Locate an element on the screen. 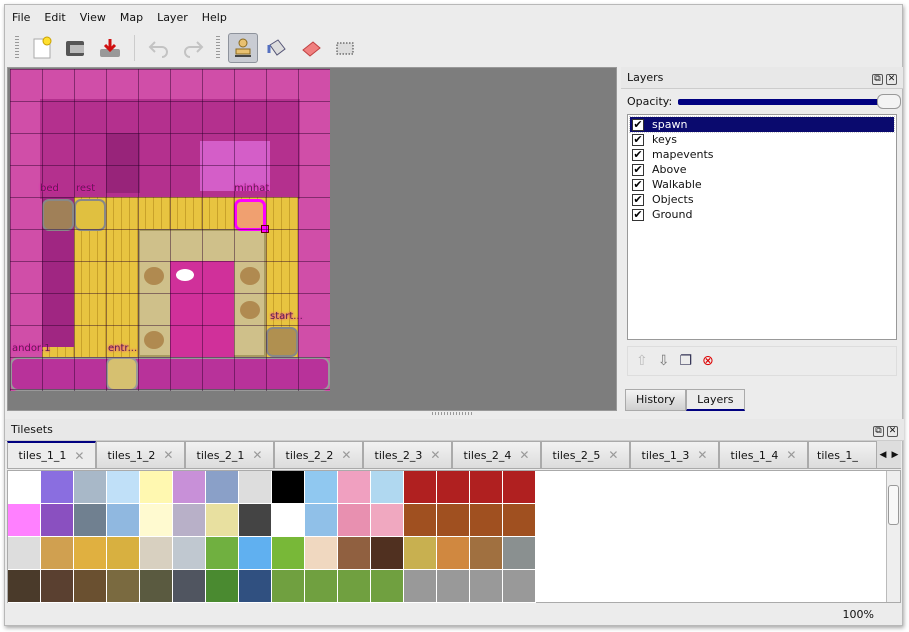 Image resolution: width=909 pixels, height=632 pixels. save-file-button is located at coordinates (110, 48).